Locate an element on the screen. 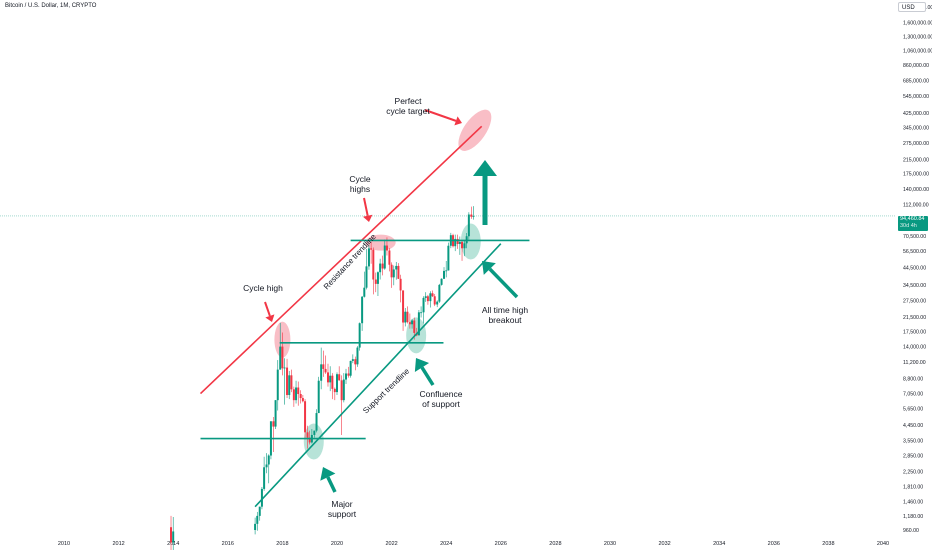 The height and width of the screenshot is (550, 932). y-tick-label: 685,000.00 is located at coordinates (916, 81).